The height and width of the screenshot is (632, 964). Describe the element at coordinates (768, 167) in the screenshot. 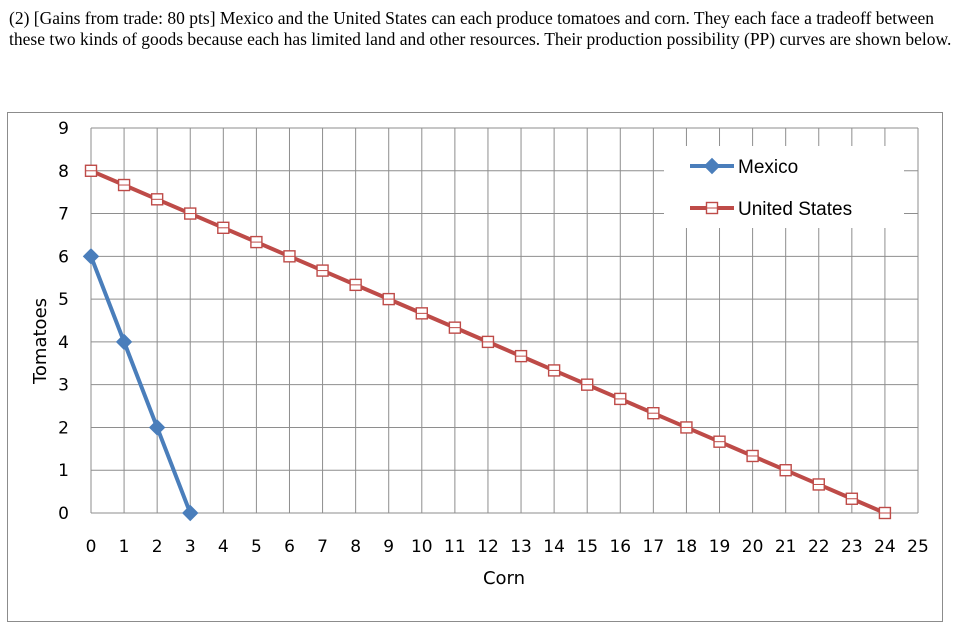

I see `legend-label: Mexico` at that location.